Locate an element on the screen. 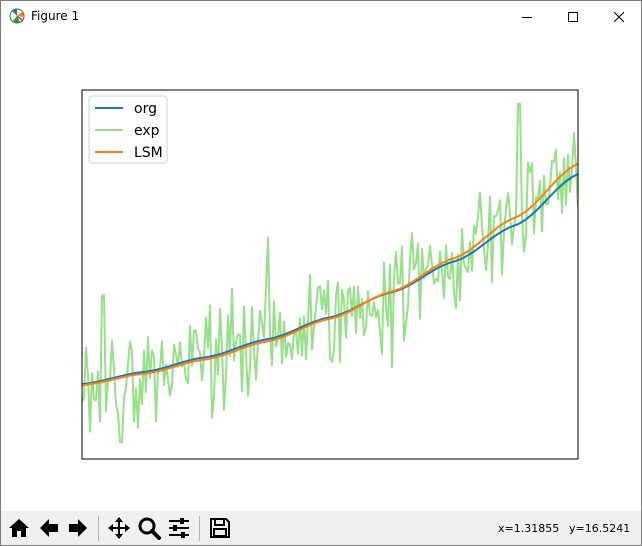  pan-button is located at coordinates (119, 528).